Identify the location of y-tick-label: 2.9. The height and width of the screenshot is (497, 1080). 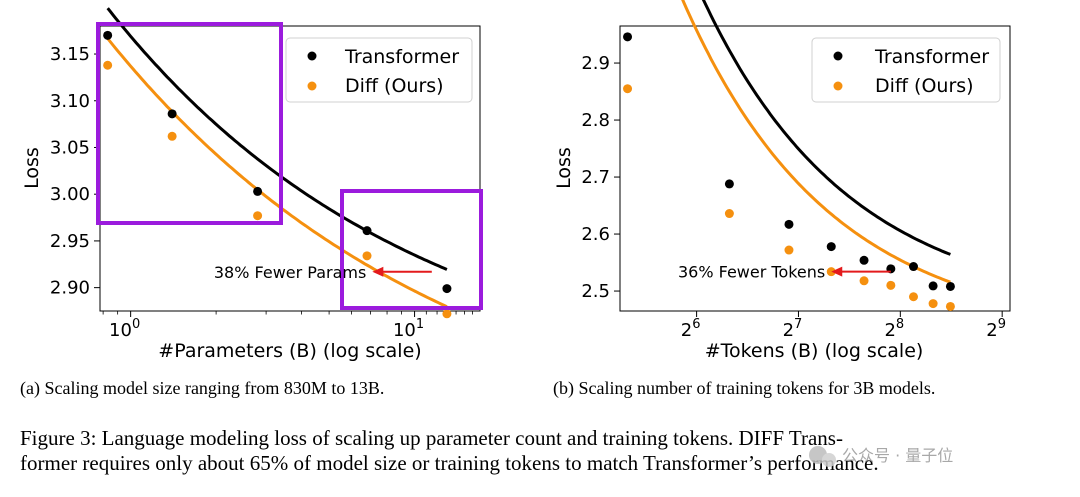
(595, 63).